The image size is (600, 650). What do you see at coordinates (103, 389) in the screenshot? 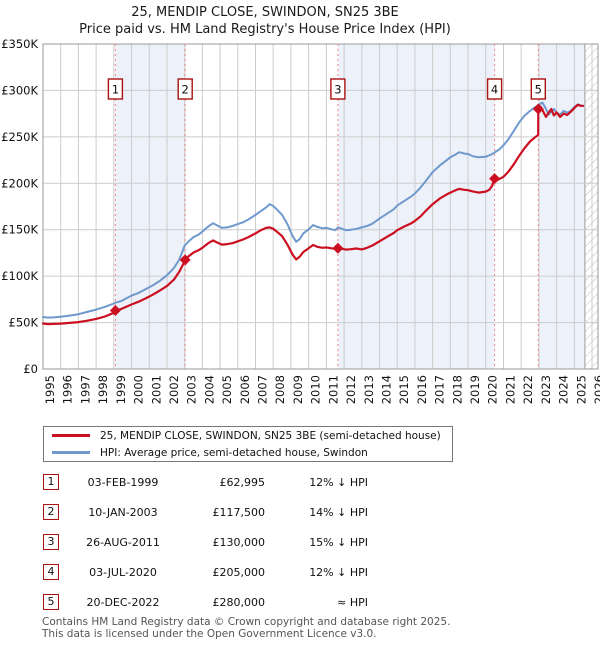
I see `x-tick-label: 1998` at bounding box center [103, 389].